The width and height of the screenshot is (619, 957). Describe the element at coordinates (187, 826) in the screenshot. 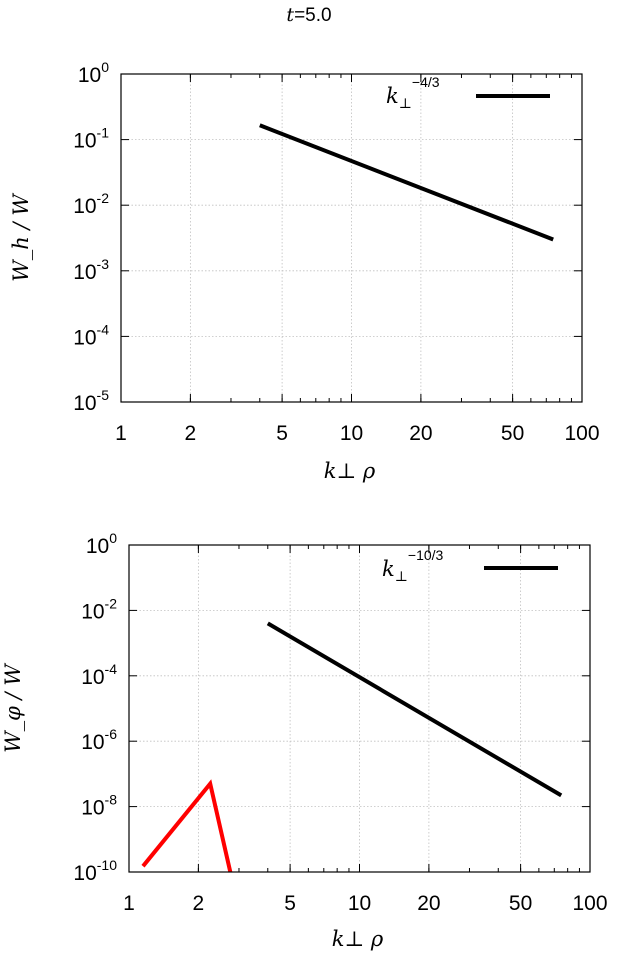

I see `series-line-red` at that location.